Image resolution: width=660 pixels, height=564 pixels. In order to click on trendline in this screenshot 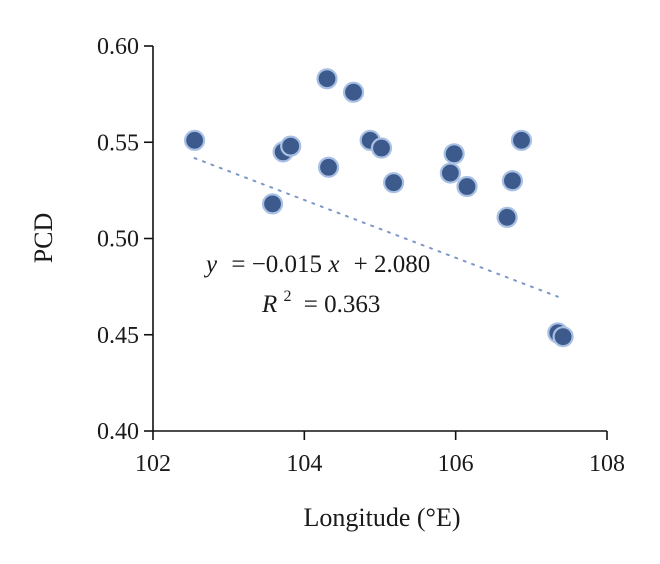, I will do `click(376, 227)`.